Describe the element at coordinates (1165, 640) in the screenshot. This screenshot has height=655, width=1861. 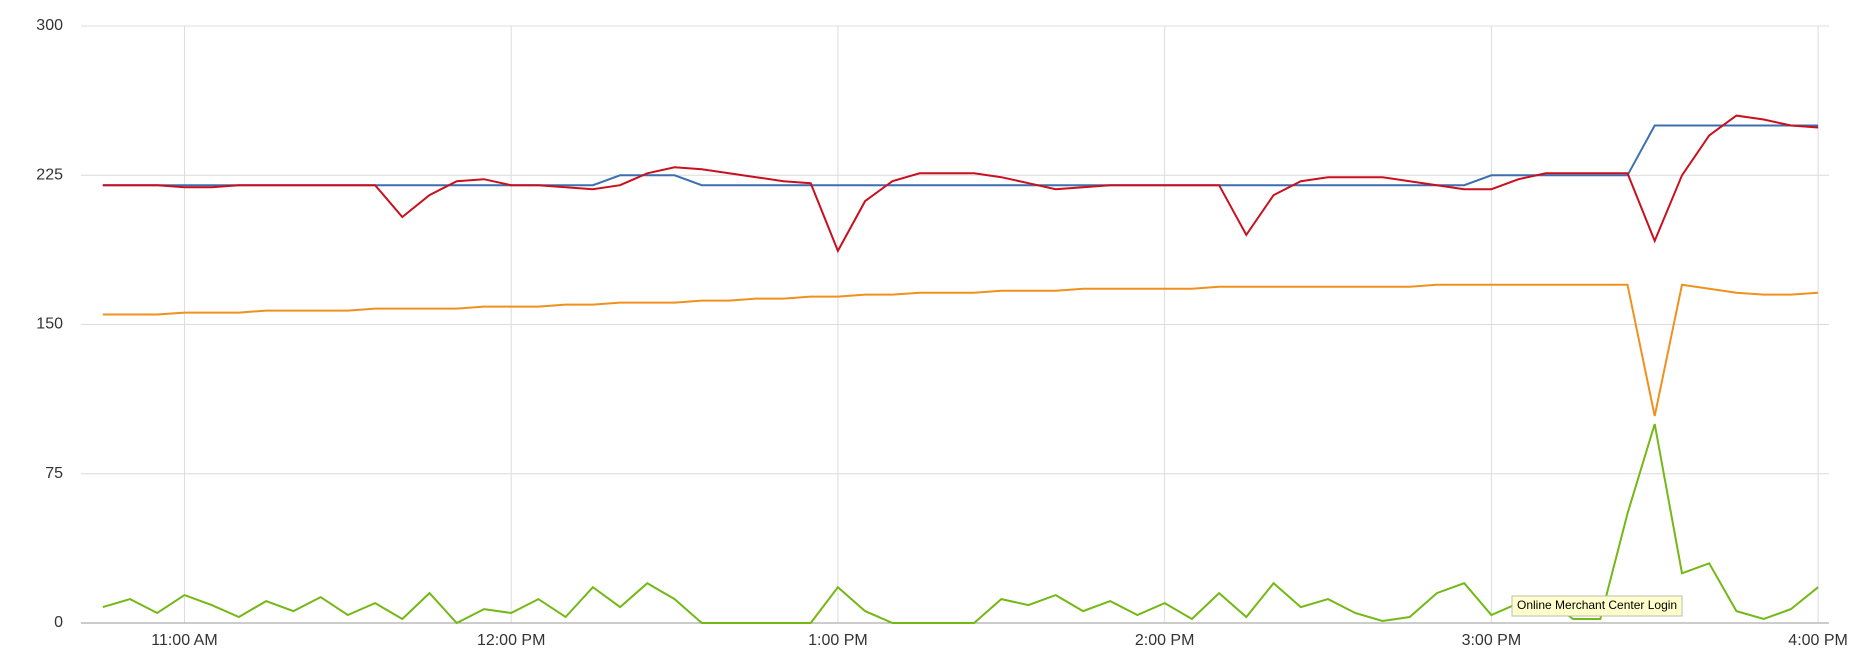
I see `x-tick-label: 2:00 PM` at that location.